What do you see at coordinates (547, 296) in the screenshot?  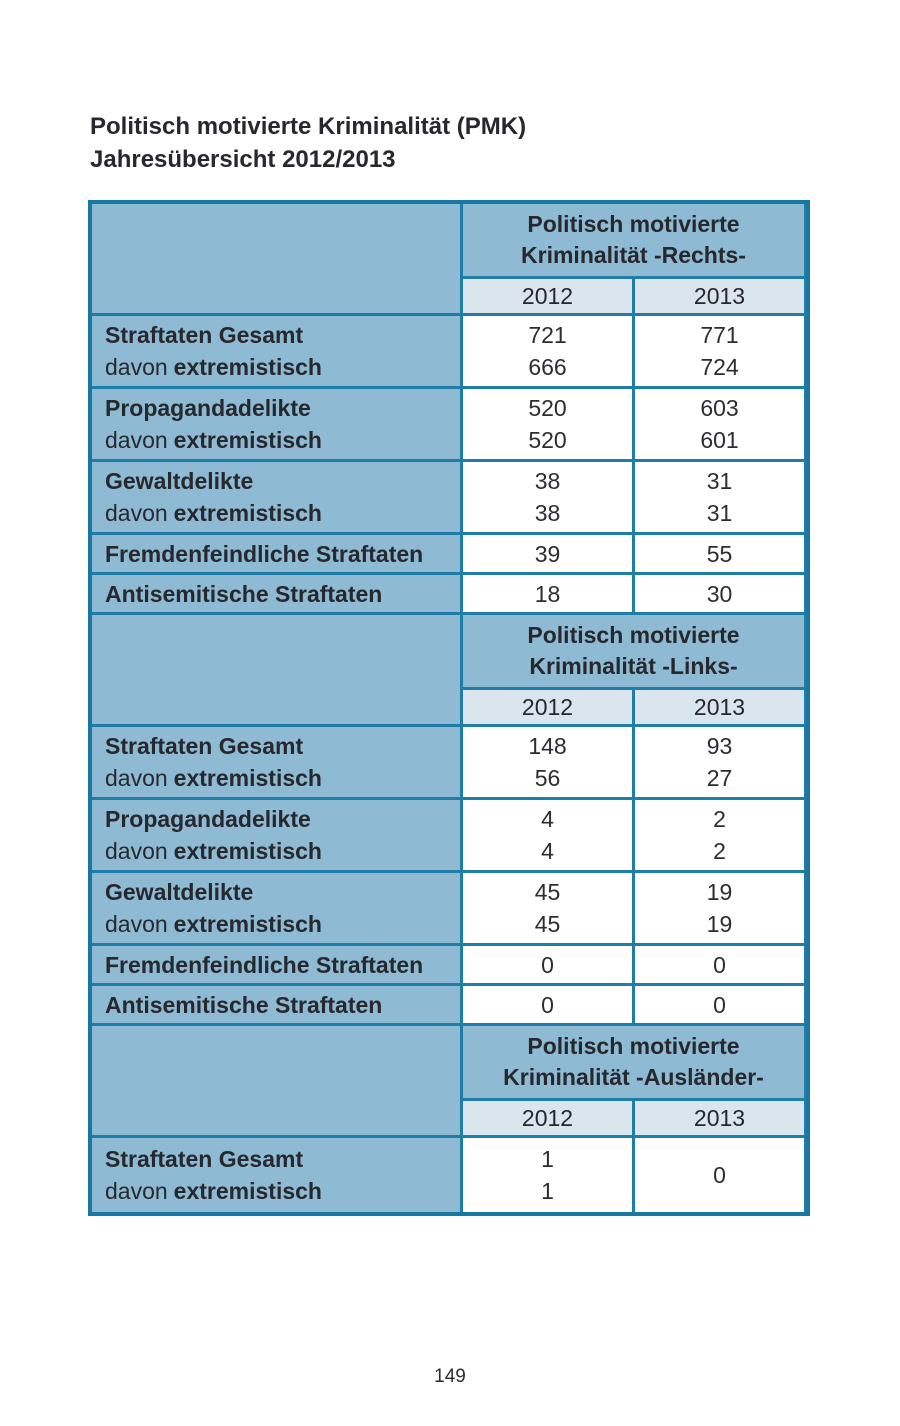 I see `year-header-2012: 2012` at bounding box center [547, 296].